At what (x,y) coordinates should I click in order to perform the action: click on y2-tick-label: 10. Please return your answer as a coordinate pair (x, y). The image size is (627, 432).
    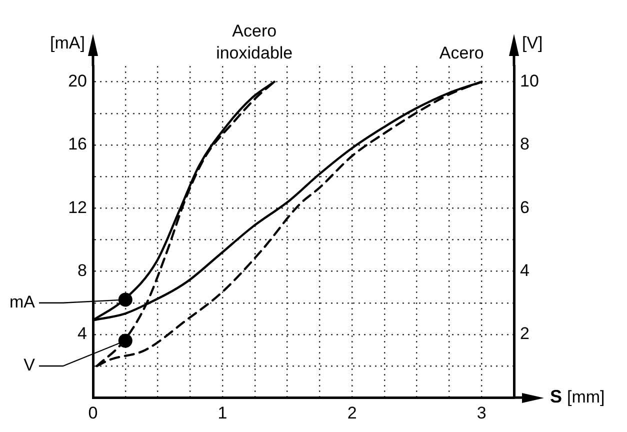
    Looking at the image, I should click on (529, 80).